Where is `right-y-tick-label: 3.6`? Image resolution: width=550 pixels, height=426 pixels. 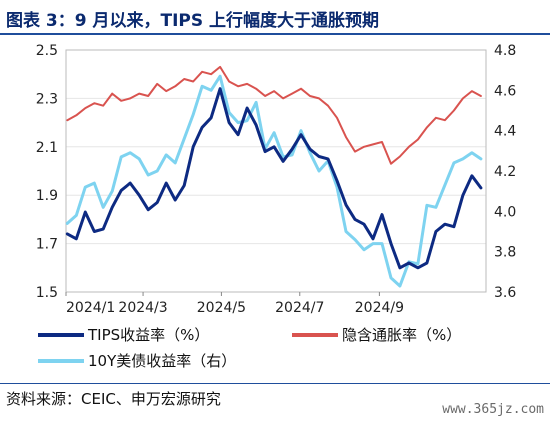
right-y-tick-label: 3.6 is located at coordinates (505, 293).